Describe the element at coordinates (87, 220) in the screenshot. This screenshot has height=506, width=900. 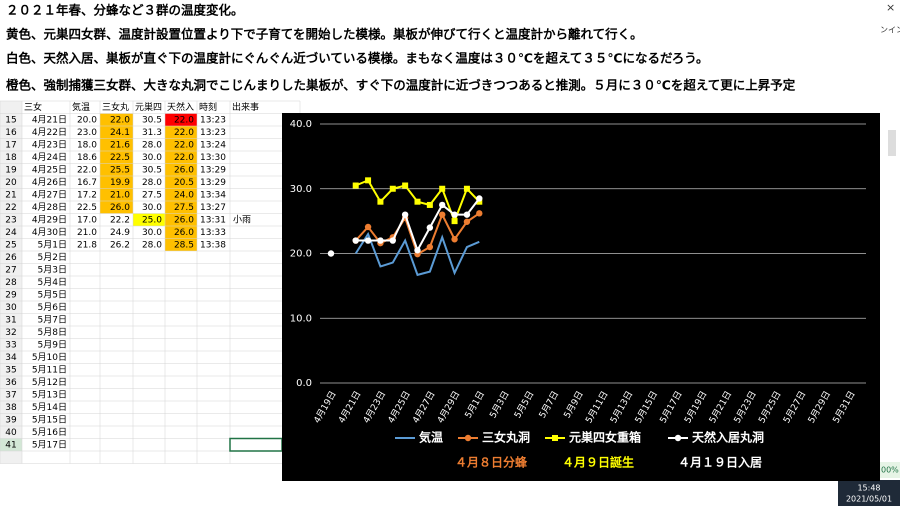
I see `cell-text: 17.0` at that location.